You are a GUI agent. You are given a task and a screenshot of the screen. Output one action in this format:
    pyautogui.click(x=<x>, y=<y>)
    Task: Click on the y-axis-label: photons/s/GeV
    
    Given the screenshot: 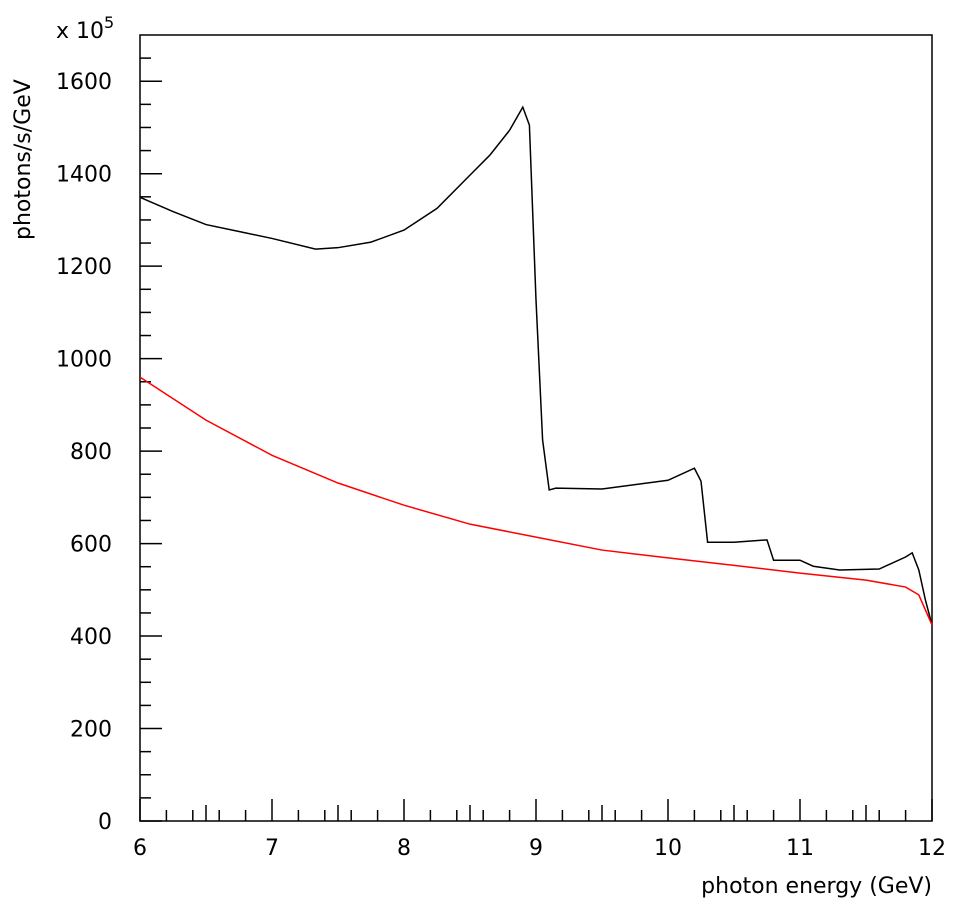 What is the action you would take?
    pyautogui.click(x=23, y=159)
    